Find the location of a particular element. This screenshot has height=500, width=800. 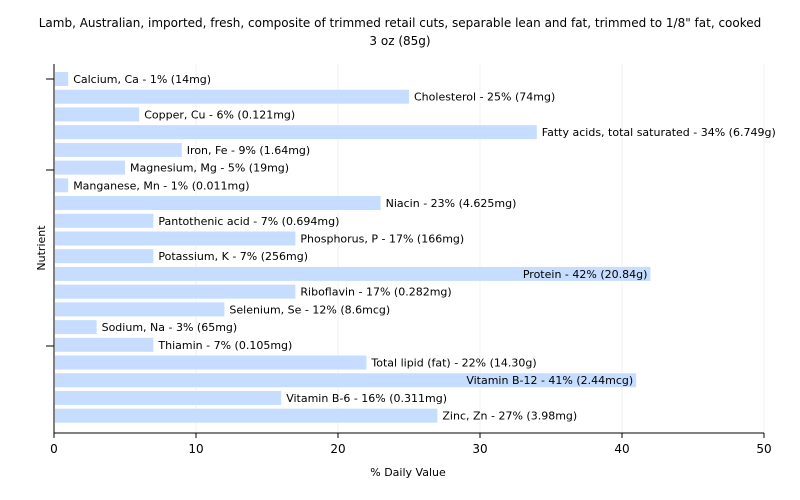

x-tick-label-3: 30 is located at coordinates (479, 449).